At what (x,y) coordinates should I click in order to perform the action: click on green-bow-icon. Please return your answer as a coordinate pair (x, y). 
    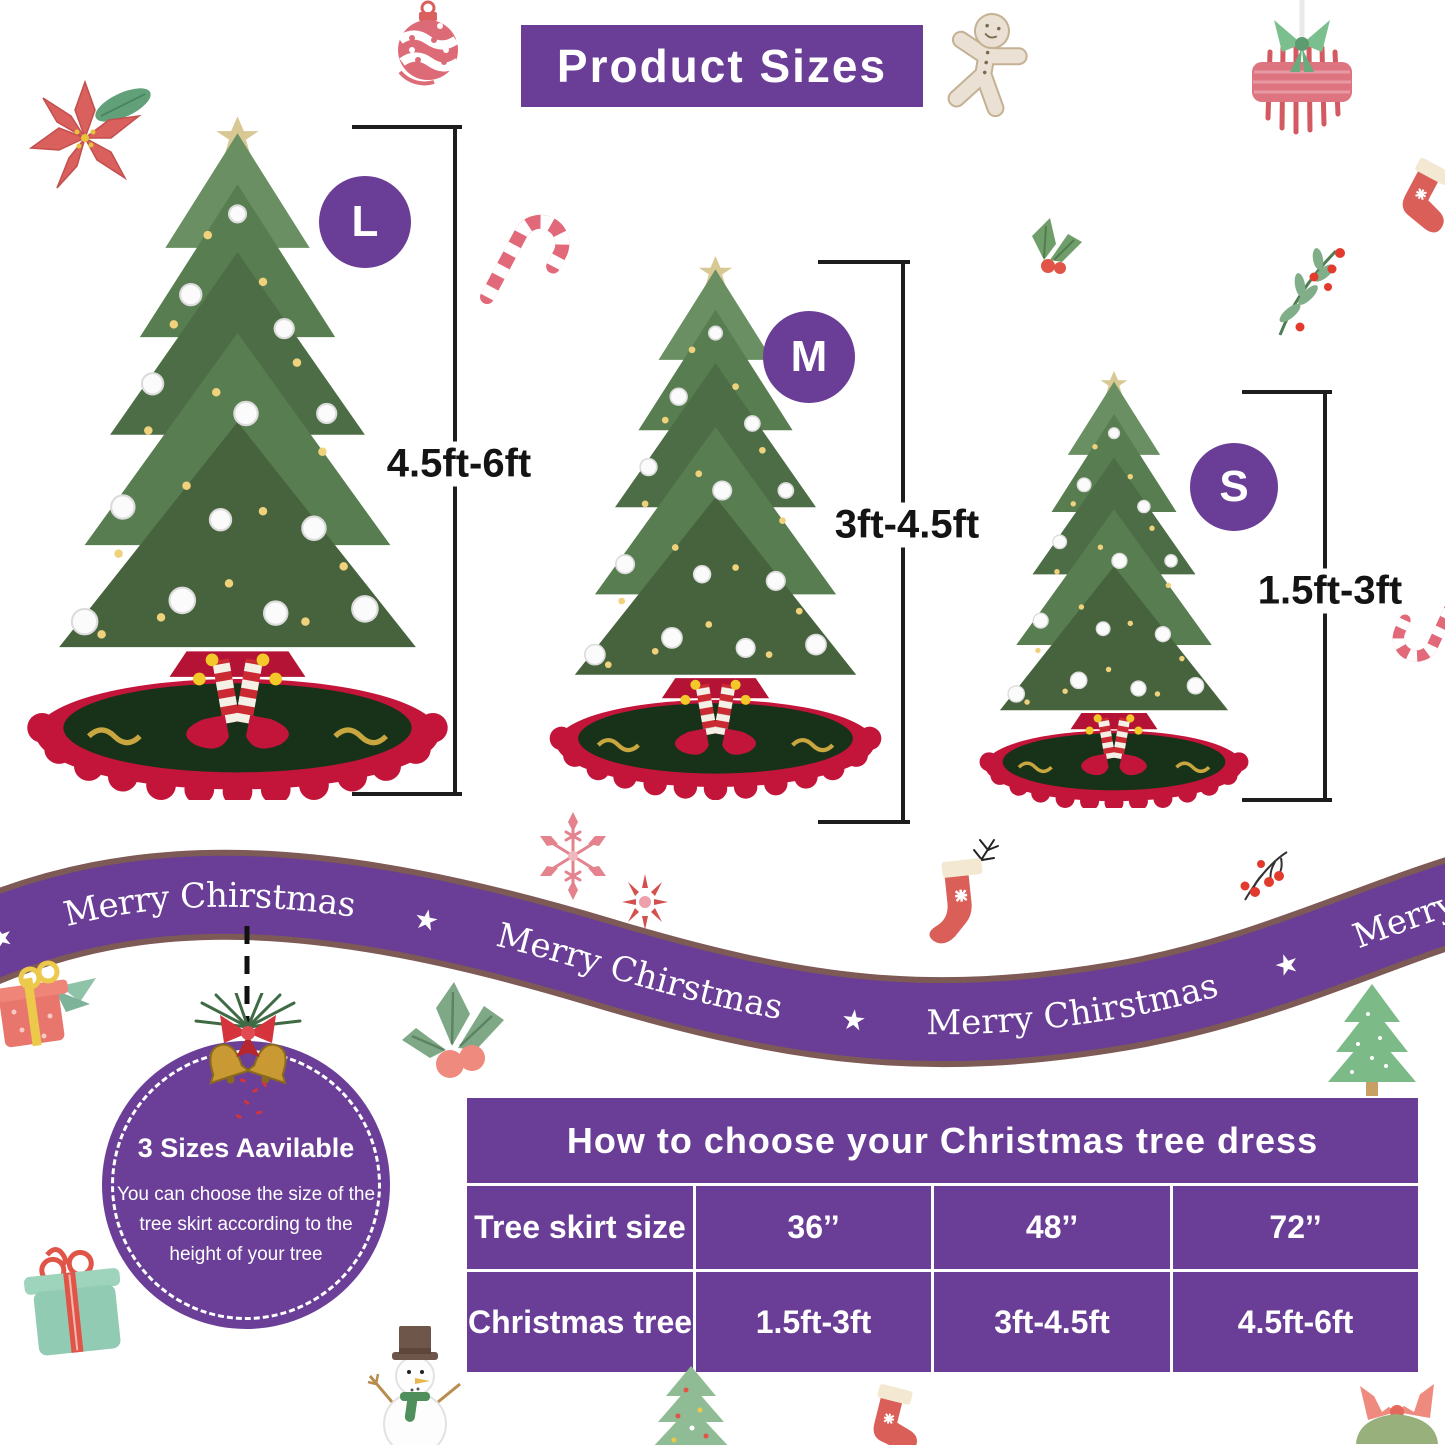
    Looking at the image, I should click on (1302, 46).